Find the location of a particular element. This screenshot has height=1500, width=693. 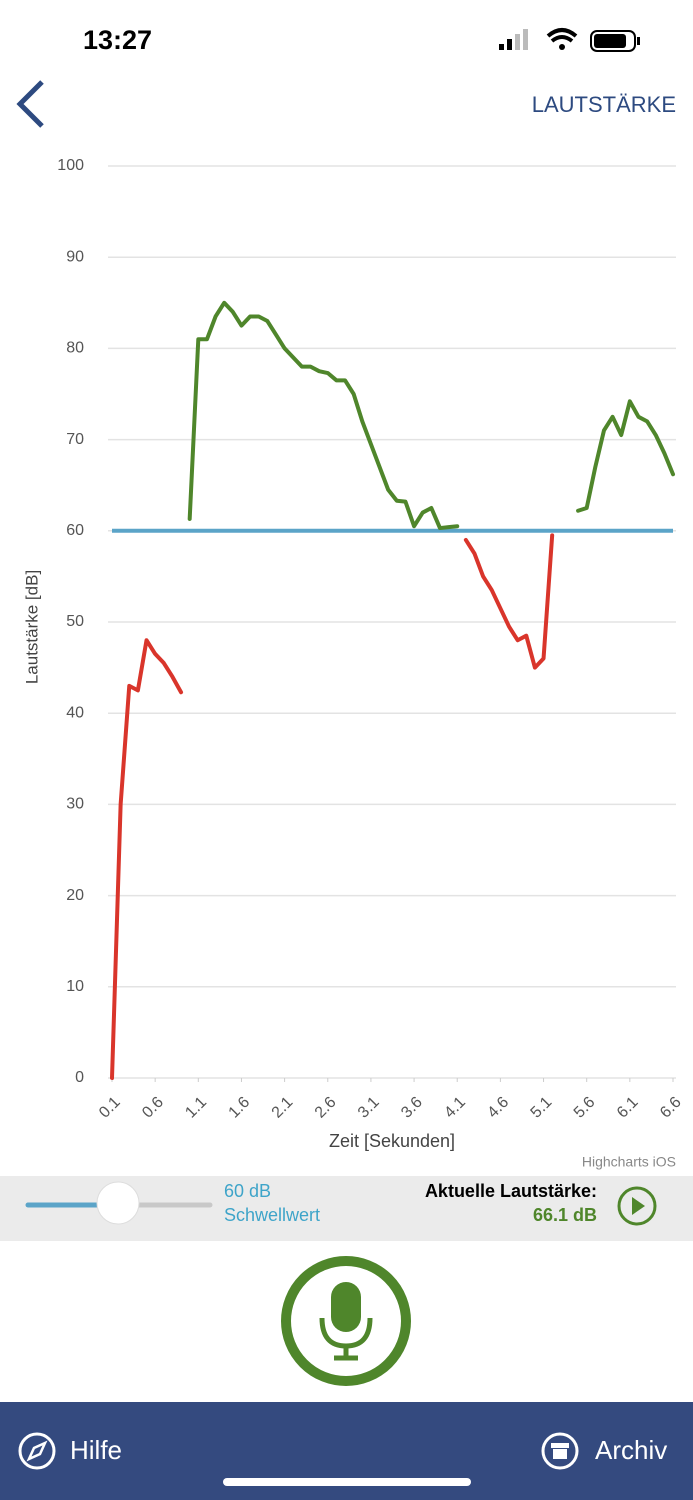

record-button is located at coordinates (346, 1321).